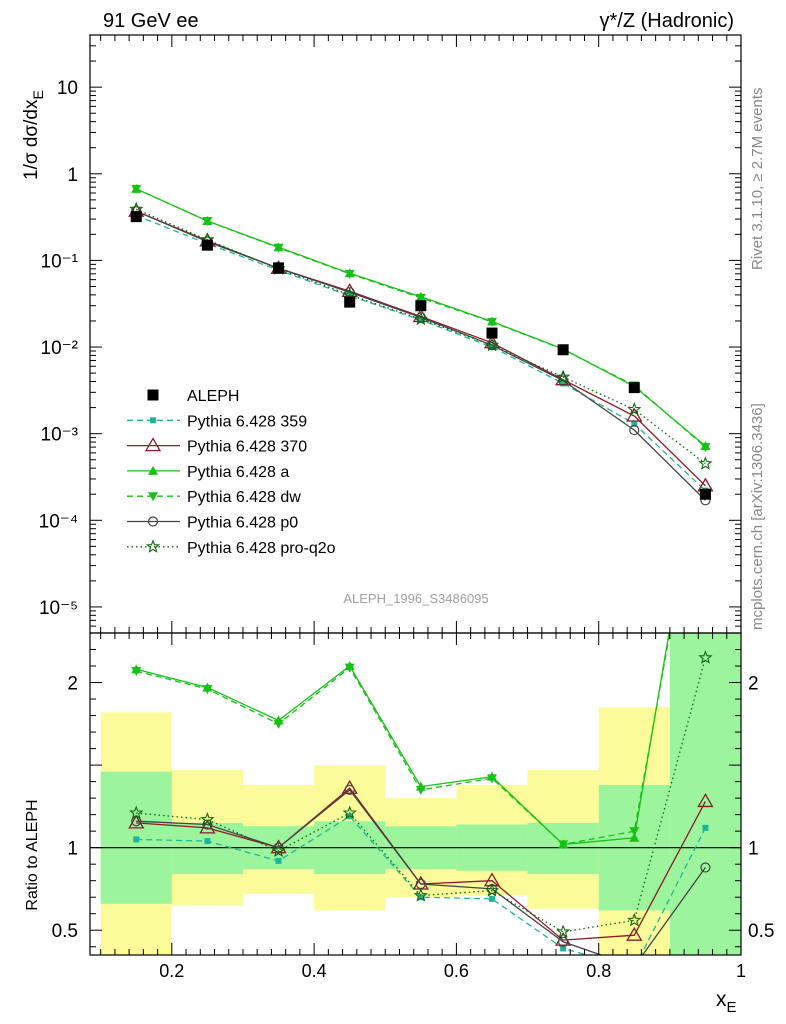 This screenshot has height=1024, width=786. What do you see at coordinates (421, 871) in the screenshot?
I see `ratio-line-pythia-6-428-p0` at bounding box center [421, 871].